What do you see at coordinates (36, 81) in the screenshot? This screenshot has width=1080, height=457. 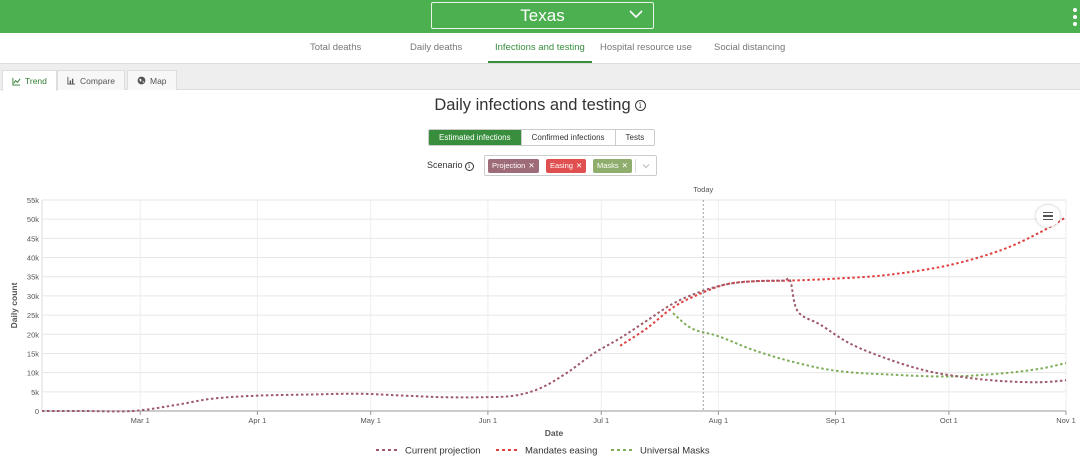 I see `tab-trend-label: Trend` at bounding box center [36, 81].